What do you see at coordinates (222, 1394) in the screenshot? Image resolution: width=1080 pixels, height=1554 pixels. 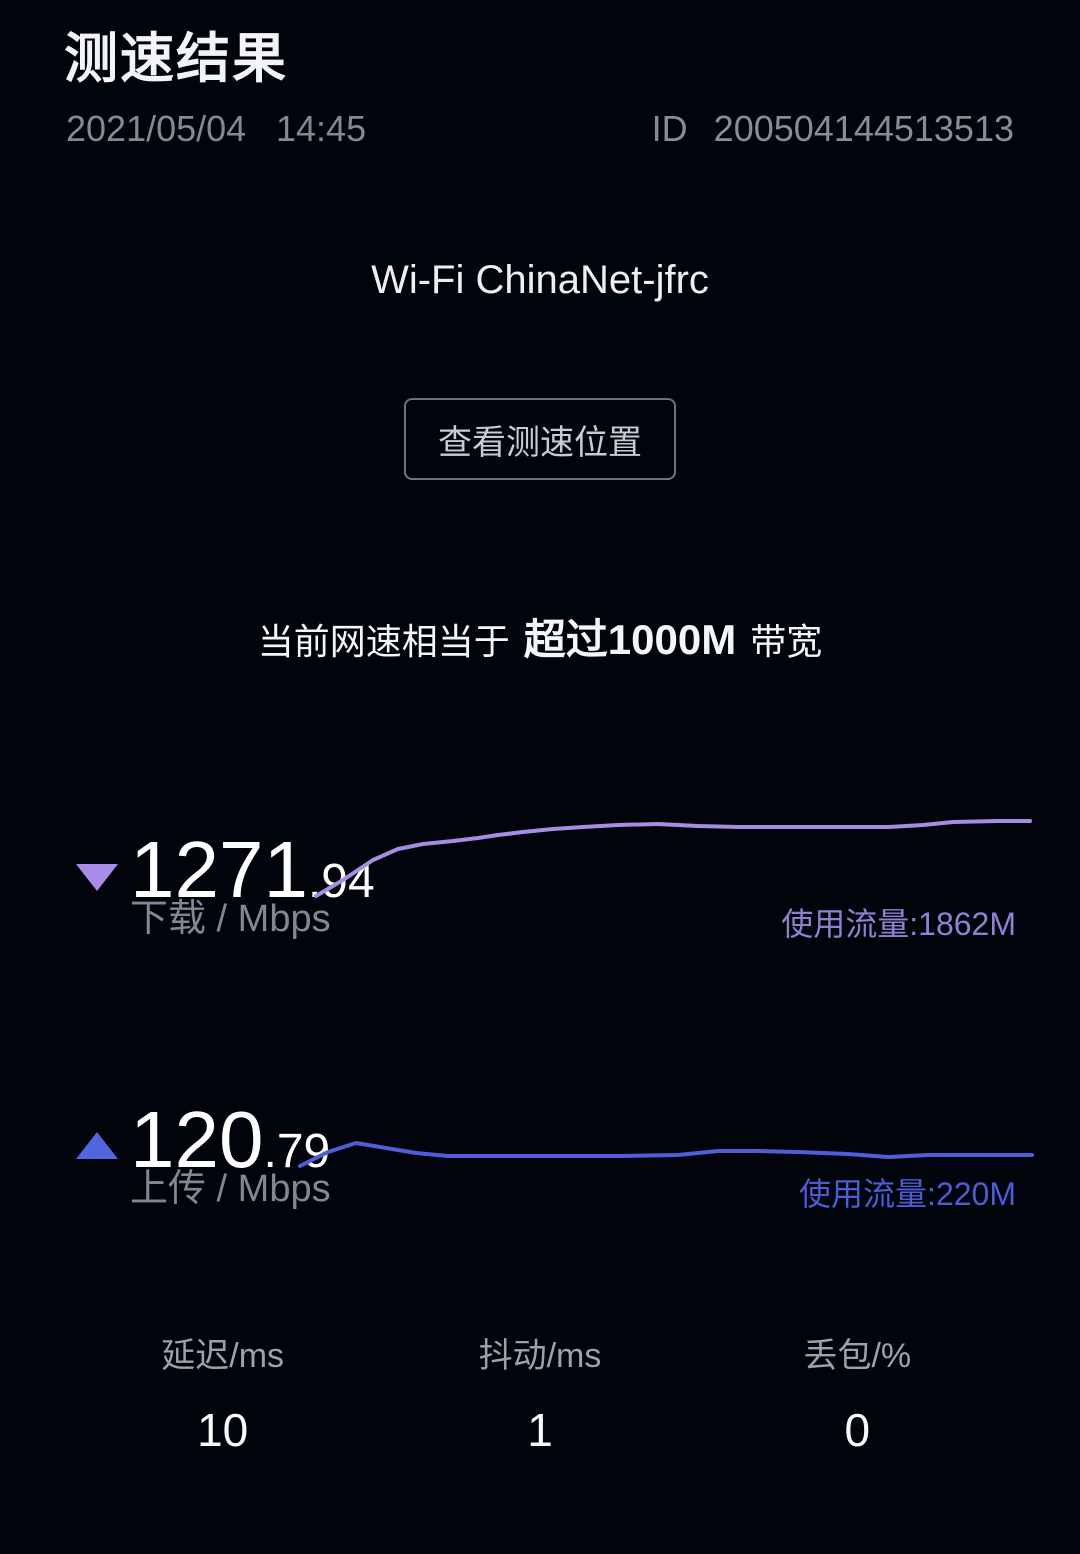 I see `stat-latency: 延迟/ms 10` at bounding box center [222, 1394].